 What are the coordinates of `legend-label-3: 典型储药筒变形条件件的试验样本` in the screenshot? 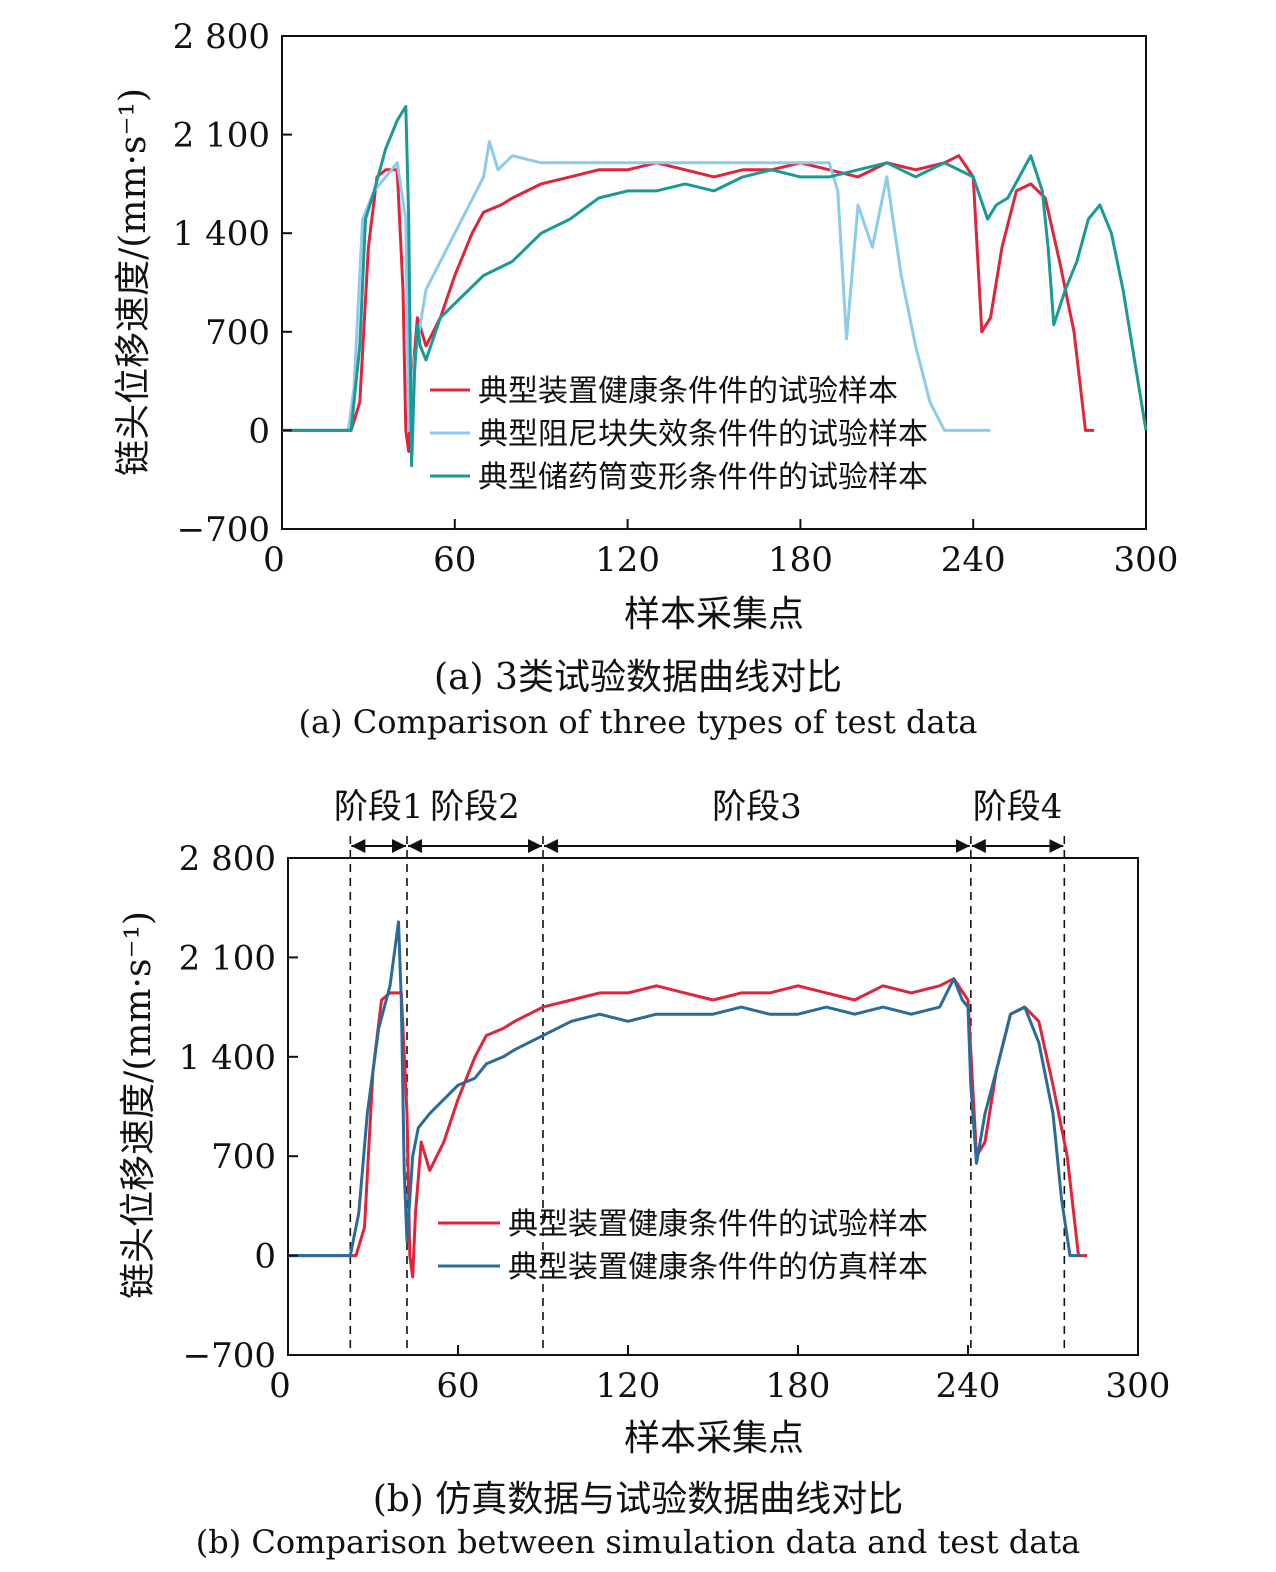 It's located at (703, 477).